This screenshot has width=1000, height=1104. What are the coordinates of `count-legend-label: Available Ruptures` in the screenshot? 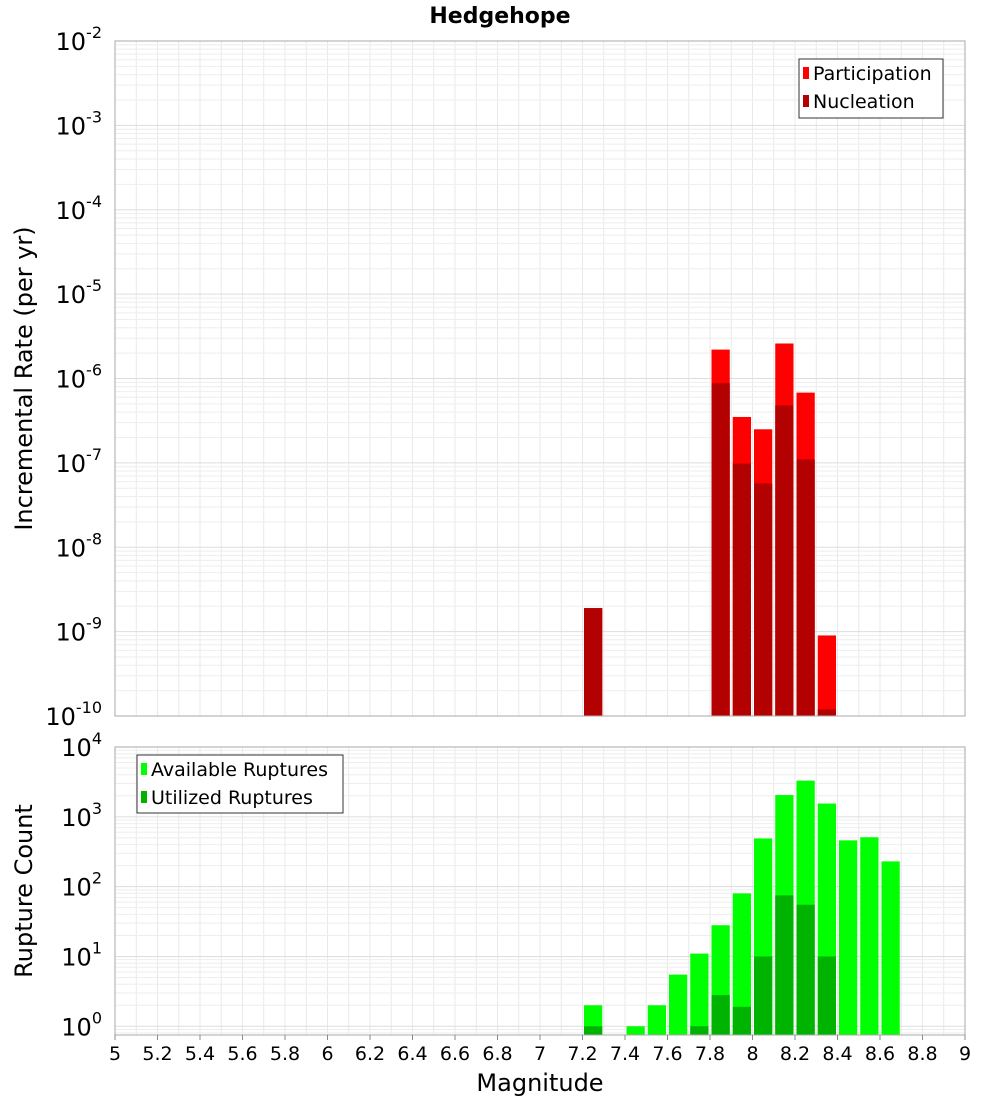 It's located at (239, 770).